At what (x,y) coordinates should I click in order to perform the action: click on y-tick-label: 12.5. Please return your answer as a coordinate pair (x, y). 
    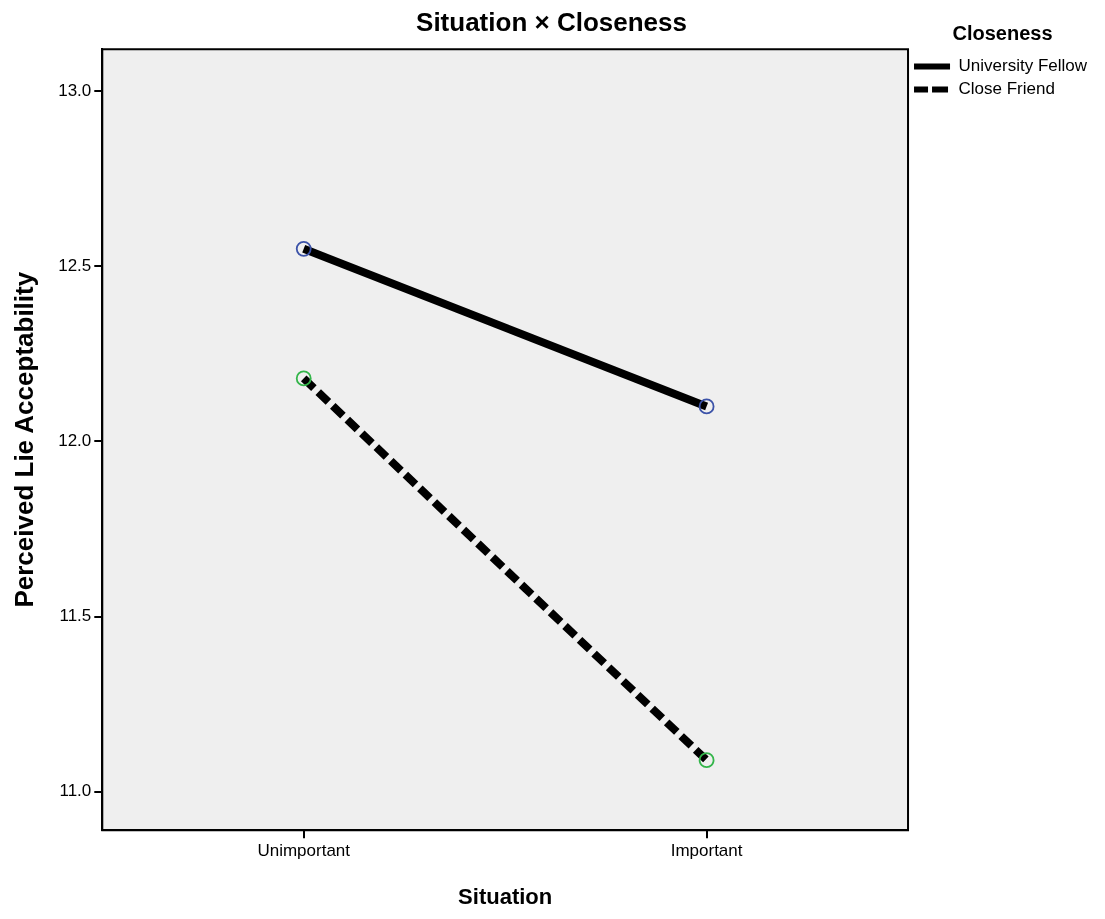
    Looking at the image, I should click on (75, 266).